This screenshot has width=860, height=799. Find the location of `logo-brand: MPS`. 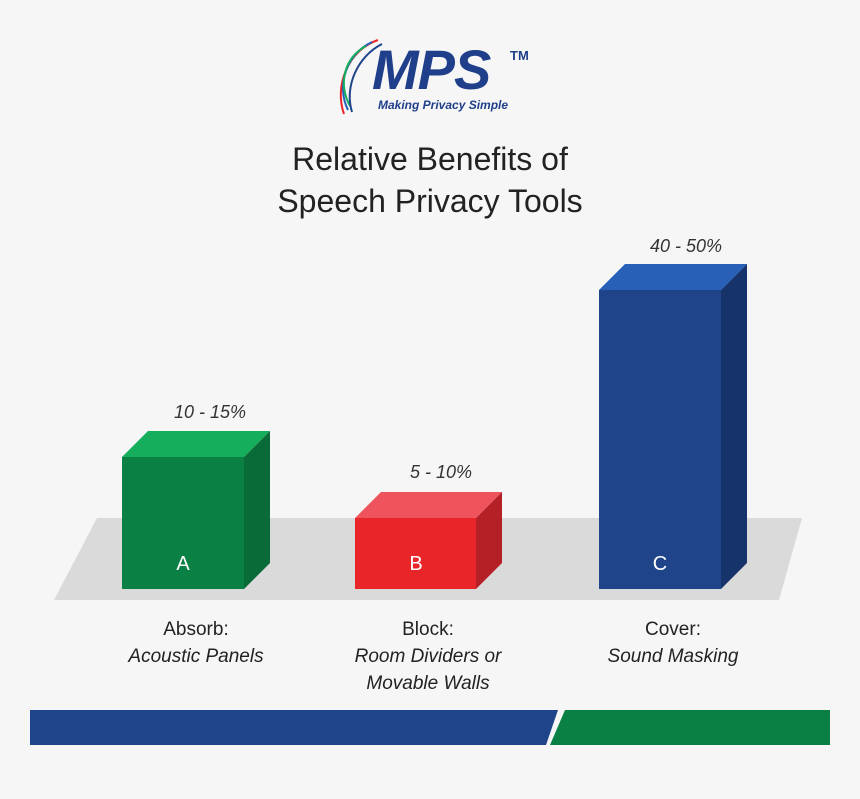

logo-brand: MPS is located at coordinates (431, 69).